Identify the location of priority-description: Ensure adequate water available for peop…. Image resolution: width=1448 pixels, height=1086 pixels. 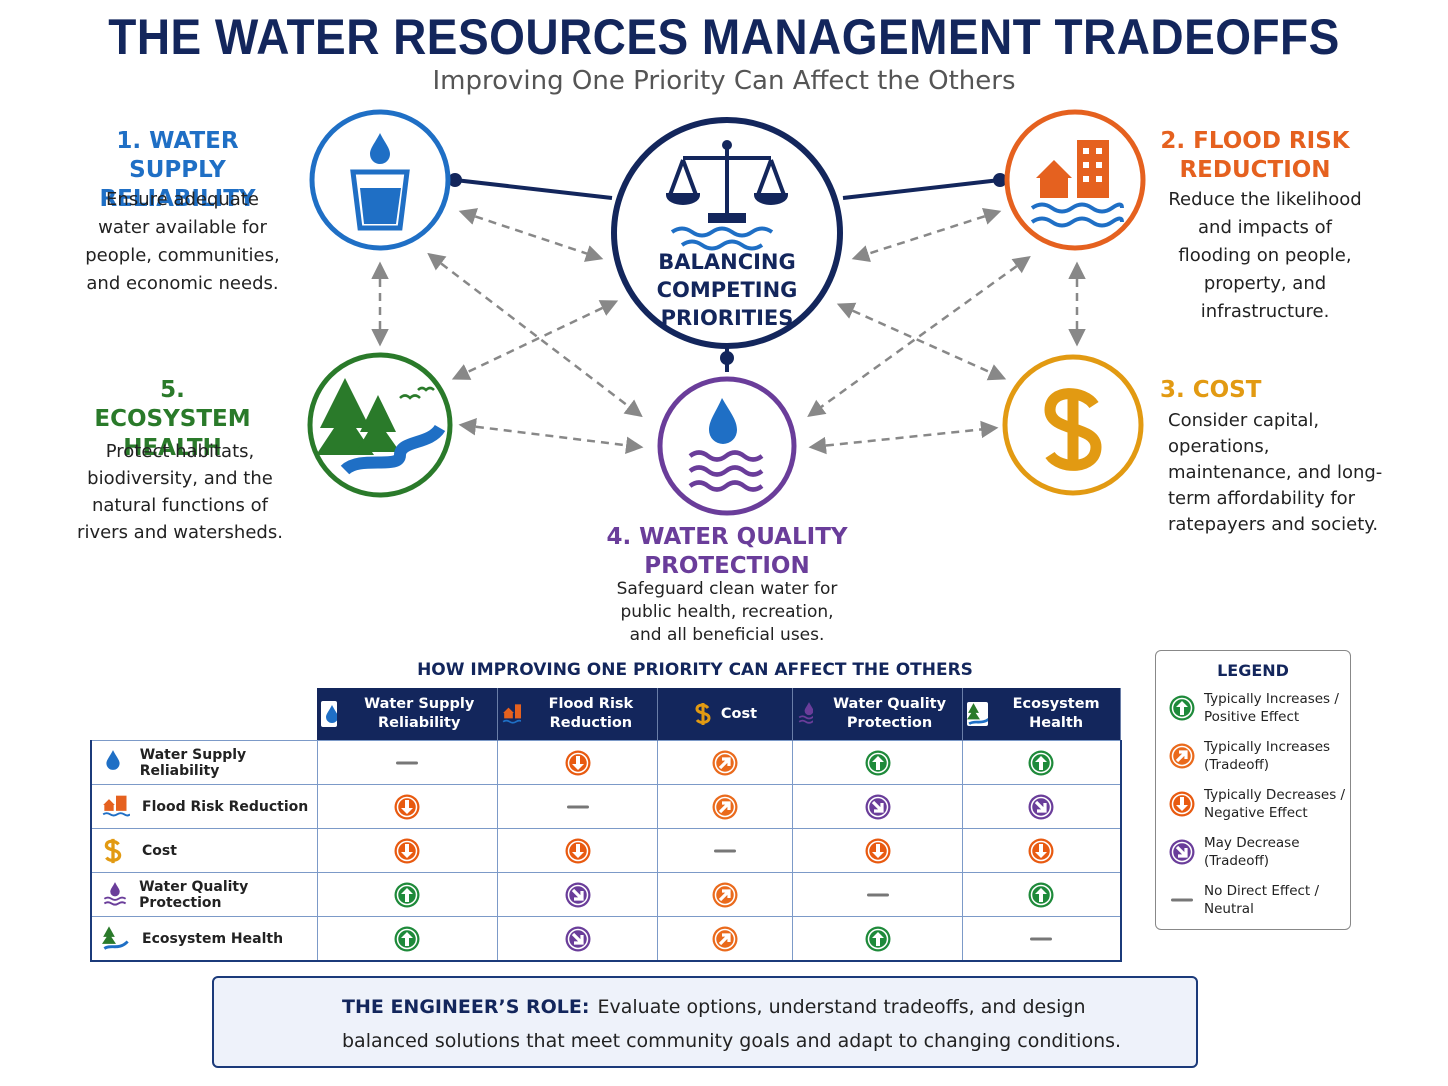
(182, 241).